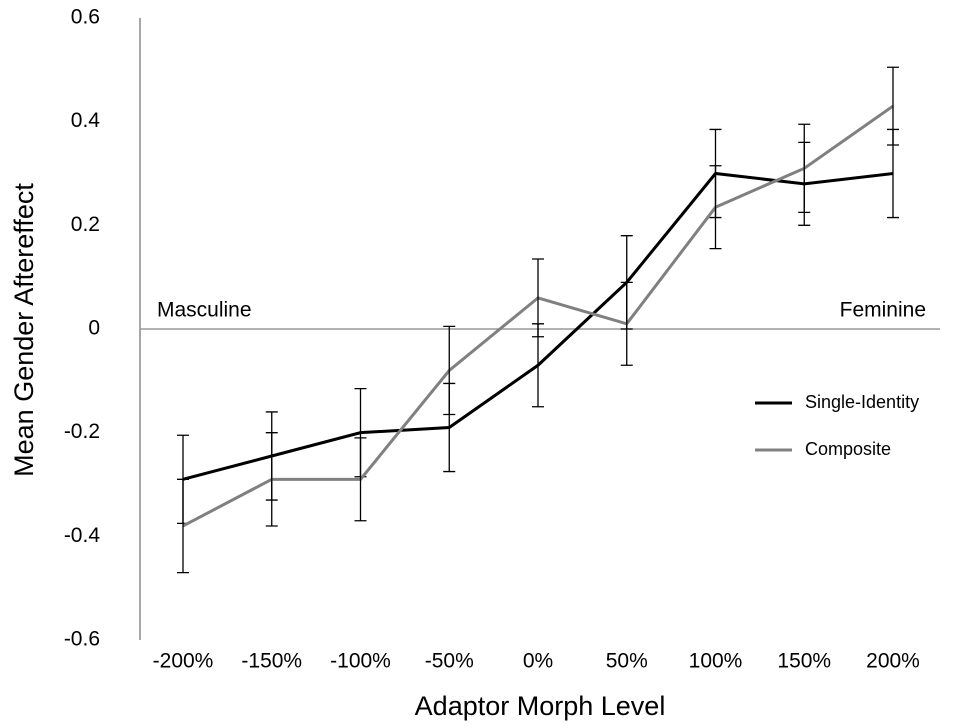 Image resolution: width=959 pixels, height=728 pixels. I want to click on x-tick-label: 150%, so click(804, 661).